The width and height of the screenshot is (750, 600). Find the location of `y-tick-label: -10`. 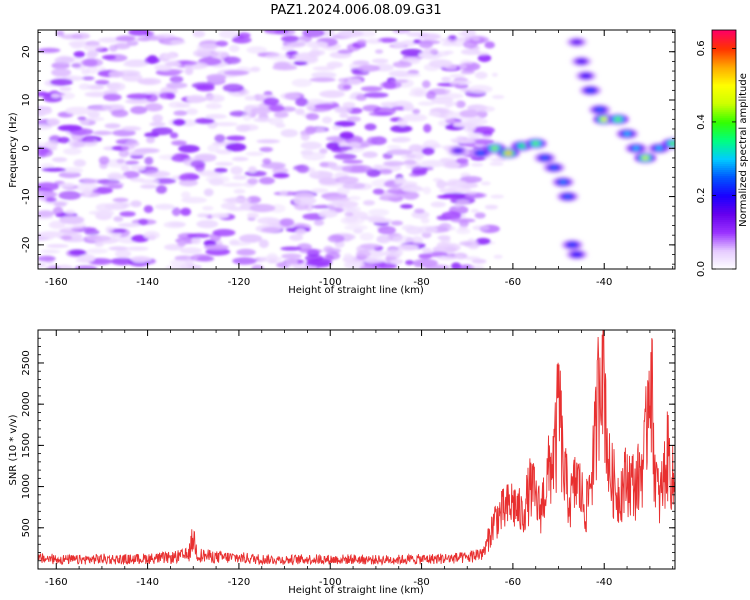

y-tick-label: -10 is located at coordinates (26, 196).